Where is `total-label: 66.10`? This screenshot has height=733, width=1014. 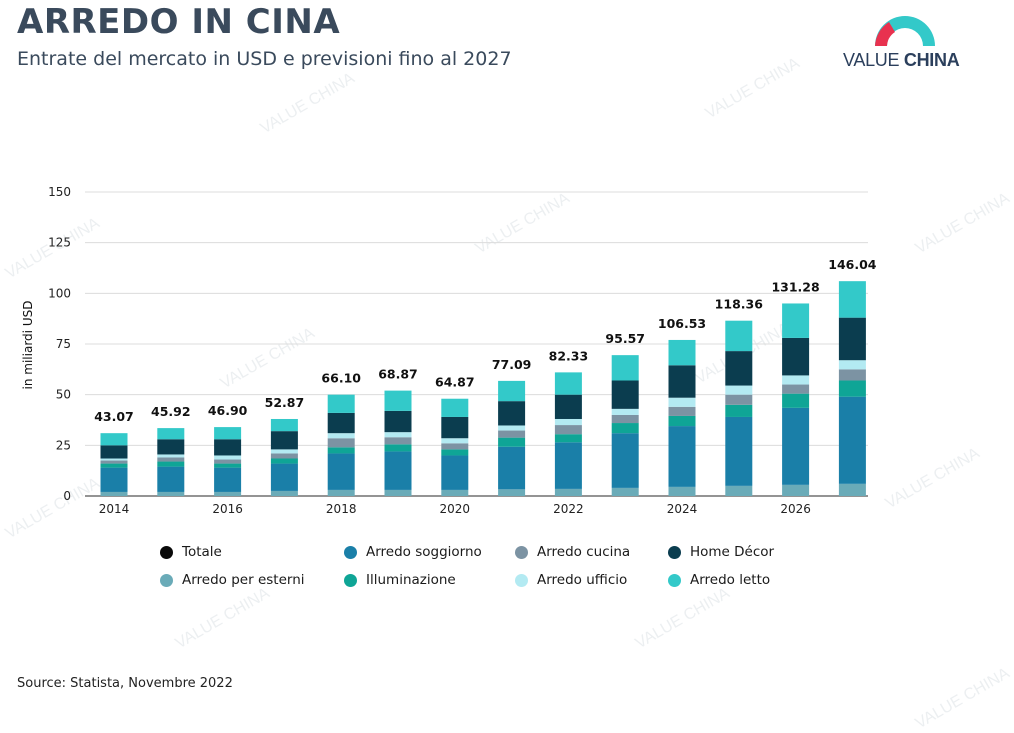 total-label: 66.10 is located at coordinates (341, 378).